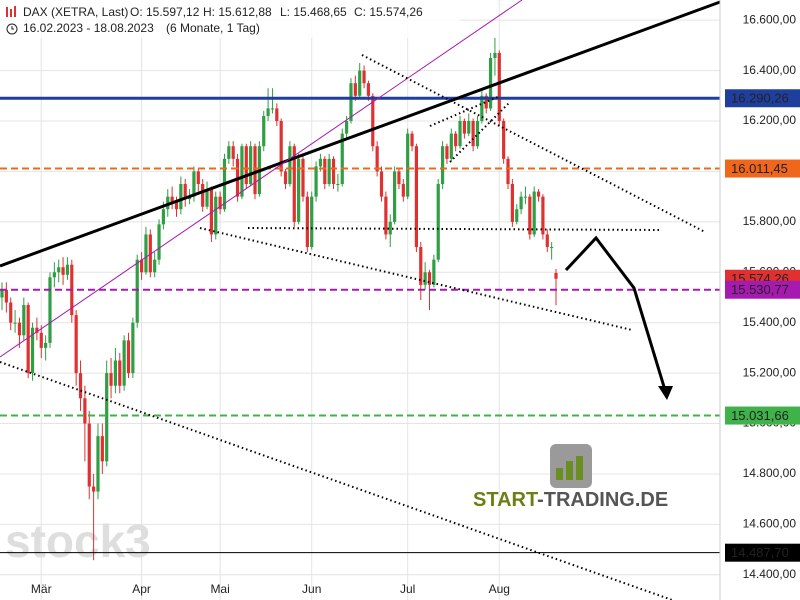 Image resolution: width=800 pixels, height=600 pixels. I want to click on y-tick-label: 15.200,00, so click(770, 372).